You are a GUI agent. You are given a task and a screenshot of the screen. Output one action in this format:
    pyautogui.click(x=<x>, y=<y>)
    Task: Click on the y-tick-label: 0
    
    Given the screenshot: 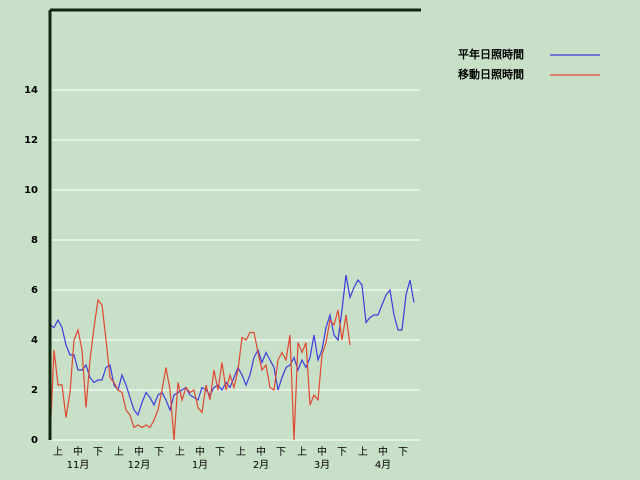 What is the action you would take?
    pyautogui.click(x=34, y=440)
    